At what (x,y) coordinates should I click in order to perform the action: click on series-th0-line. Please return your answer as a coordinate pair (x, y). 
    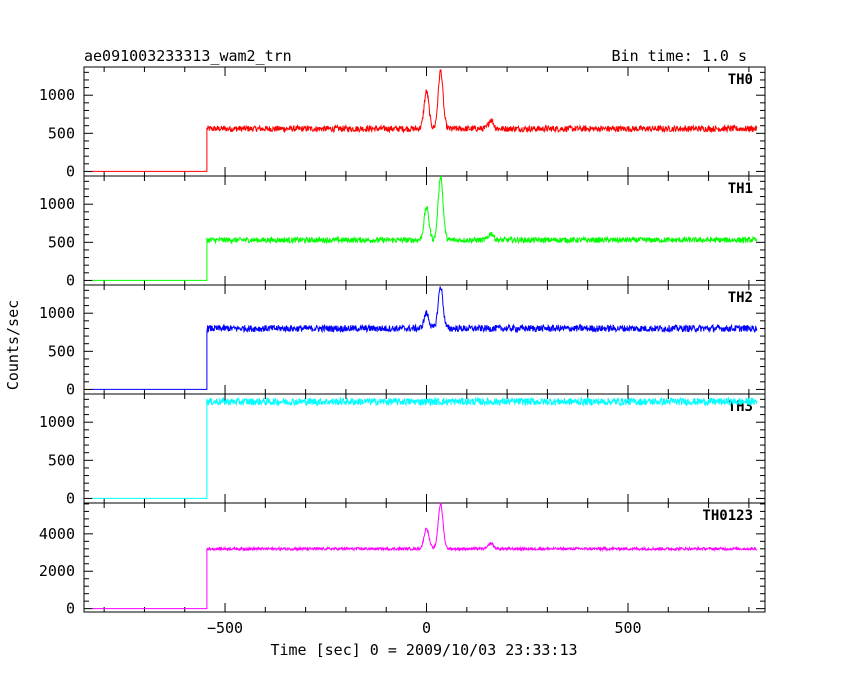
    Looking at the image, I should click on (425, 120).